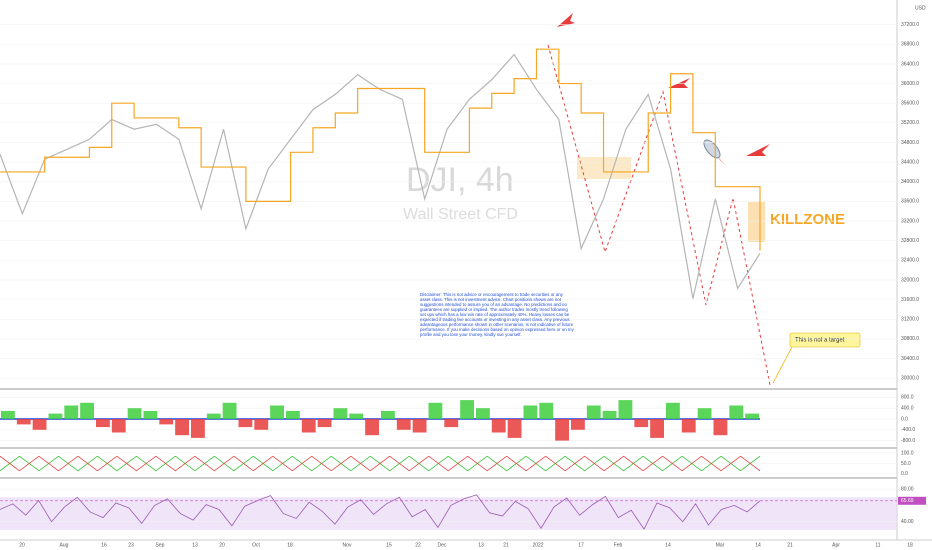 This screenshot has height=550, width=932. I want to click on x-tick-label: 22, so click(418, 545).